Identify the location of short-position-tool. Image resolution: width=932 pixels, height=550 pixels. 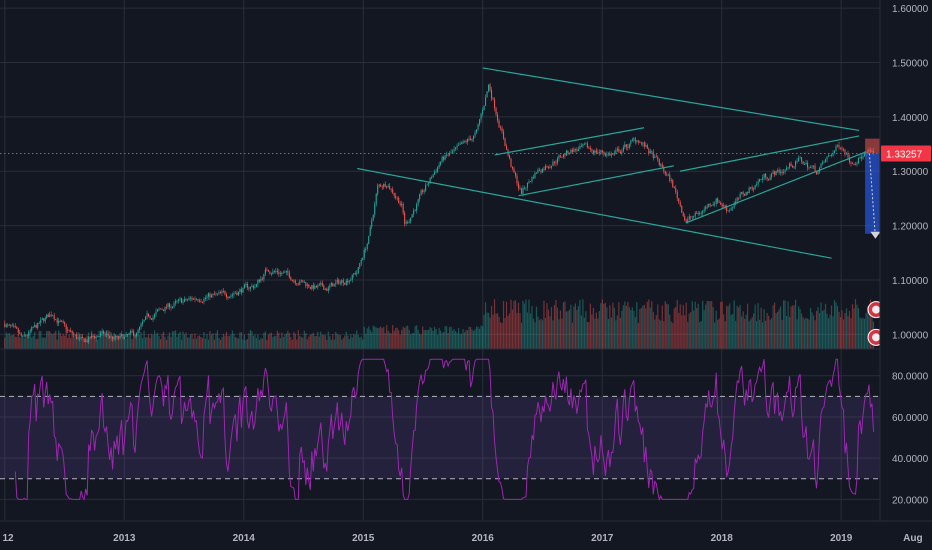
(873, 188).